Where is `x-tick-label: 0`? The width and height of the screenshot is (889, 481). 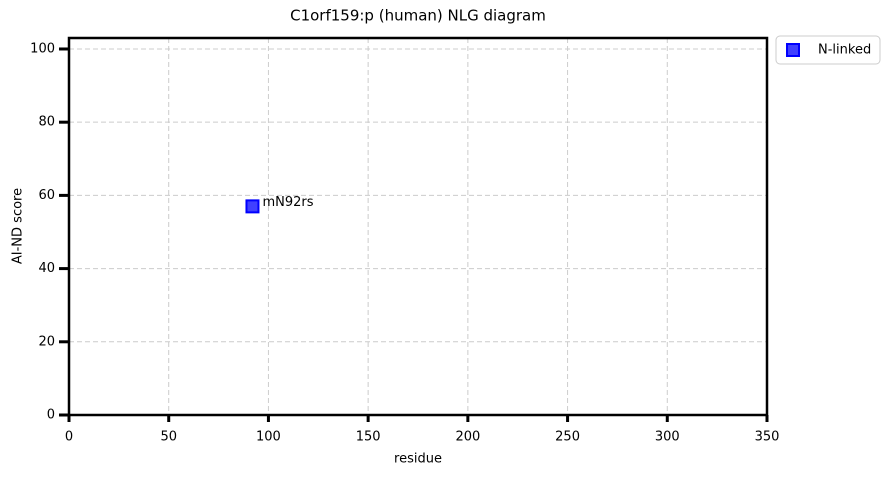 x-tick-label: 0 is located at coordinates (69, 437).